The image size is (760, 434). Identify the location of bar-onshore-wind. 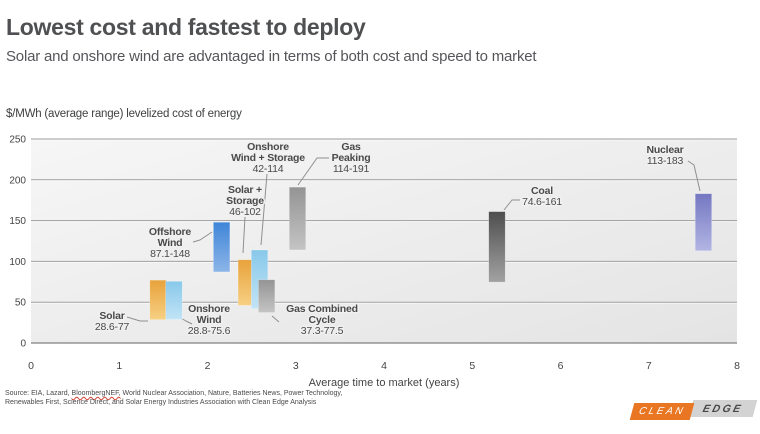
(174, 300).